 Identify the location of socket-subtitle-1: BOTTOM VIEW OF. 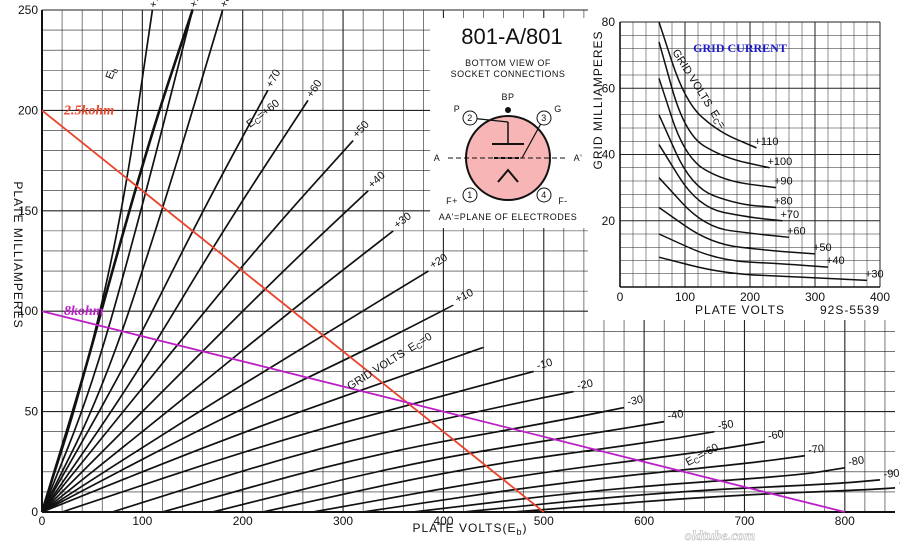
(508, 63).